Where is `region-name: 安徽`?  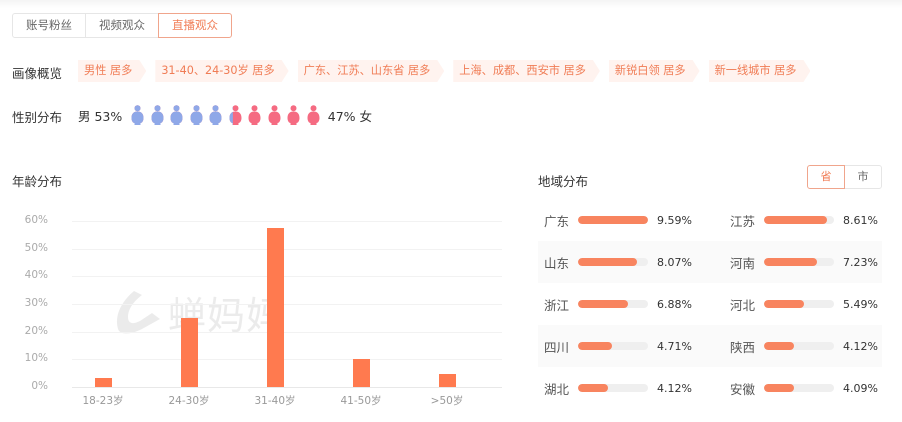 region-name: 安徽 is located at coordinates (743, 389).